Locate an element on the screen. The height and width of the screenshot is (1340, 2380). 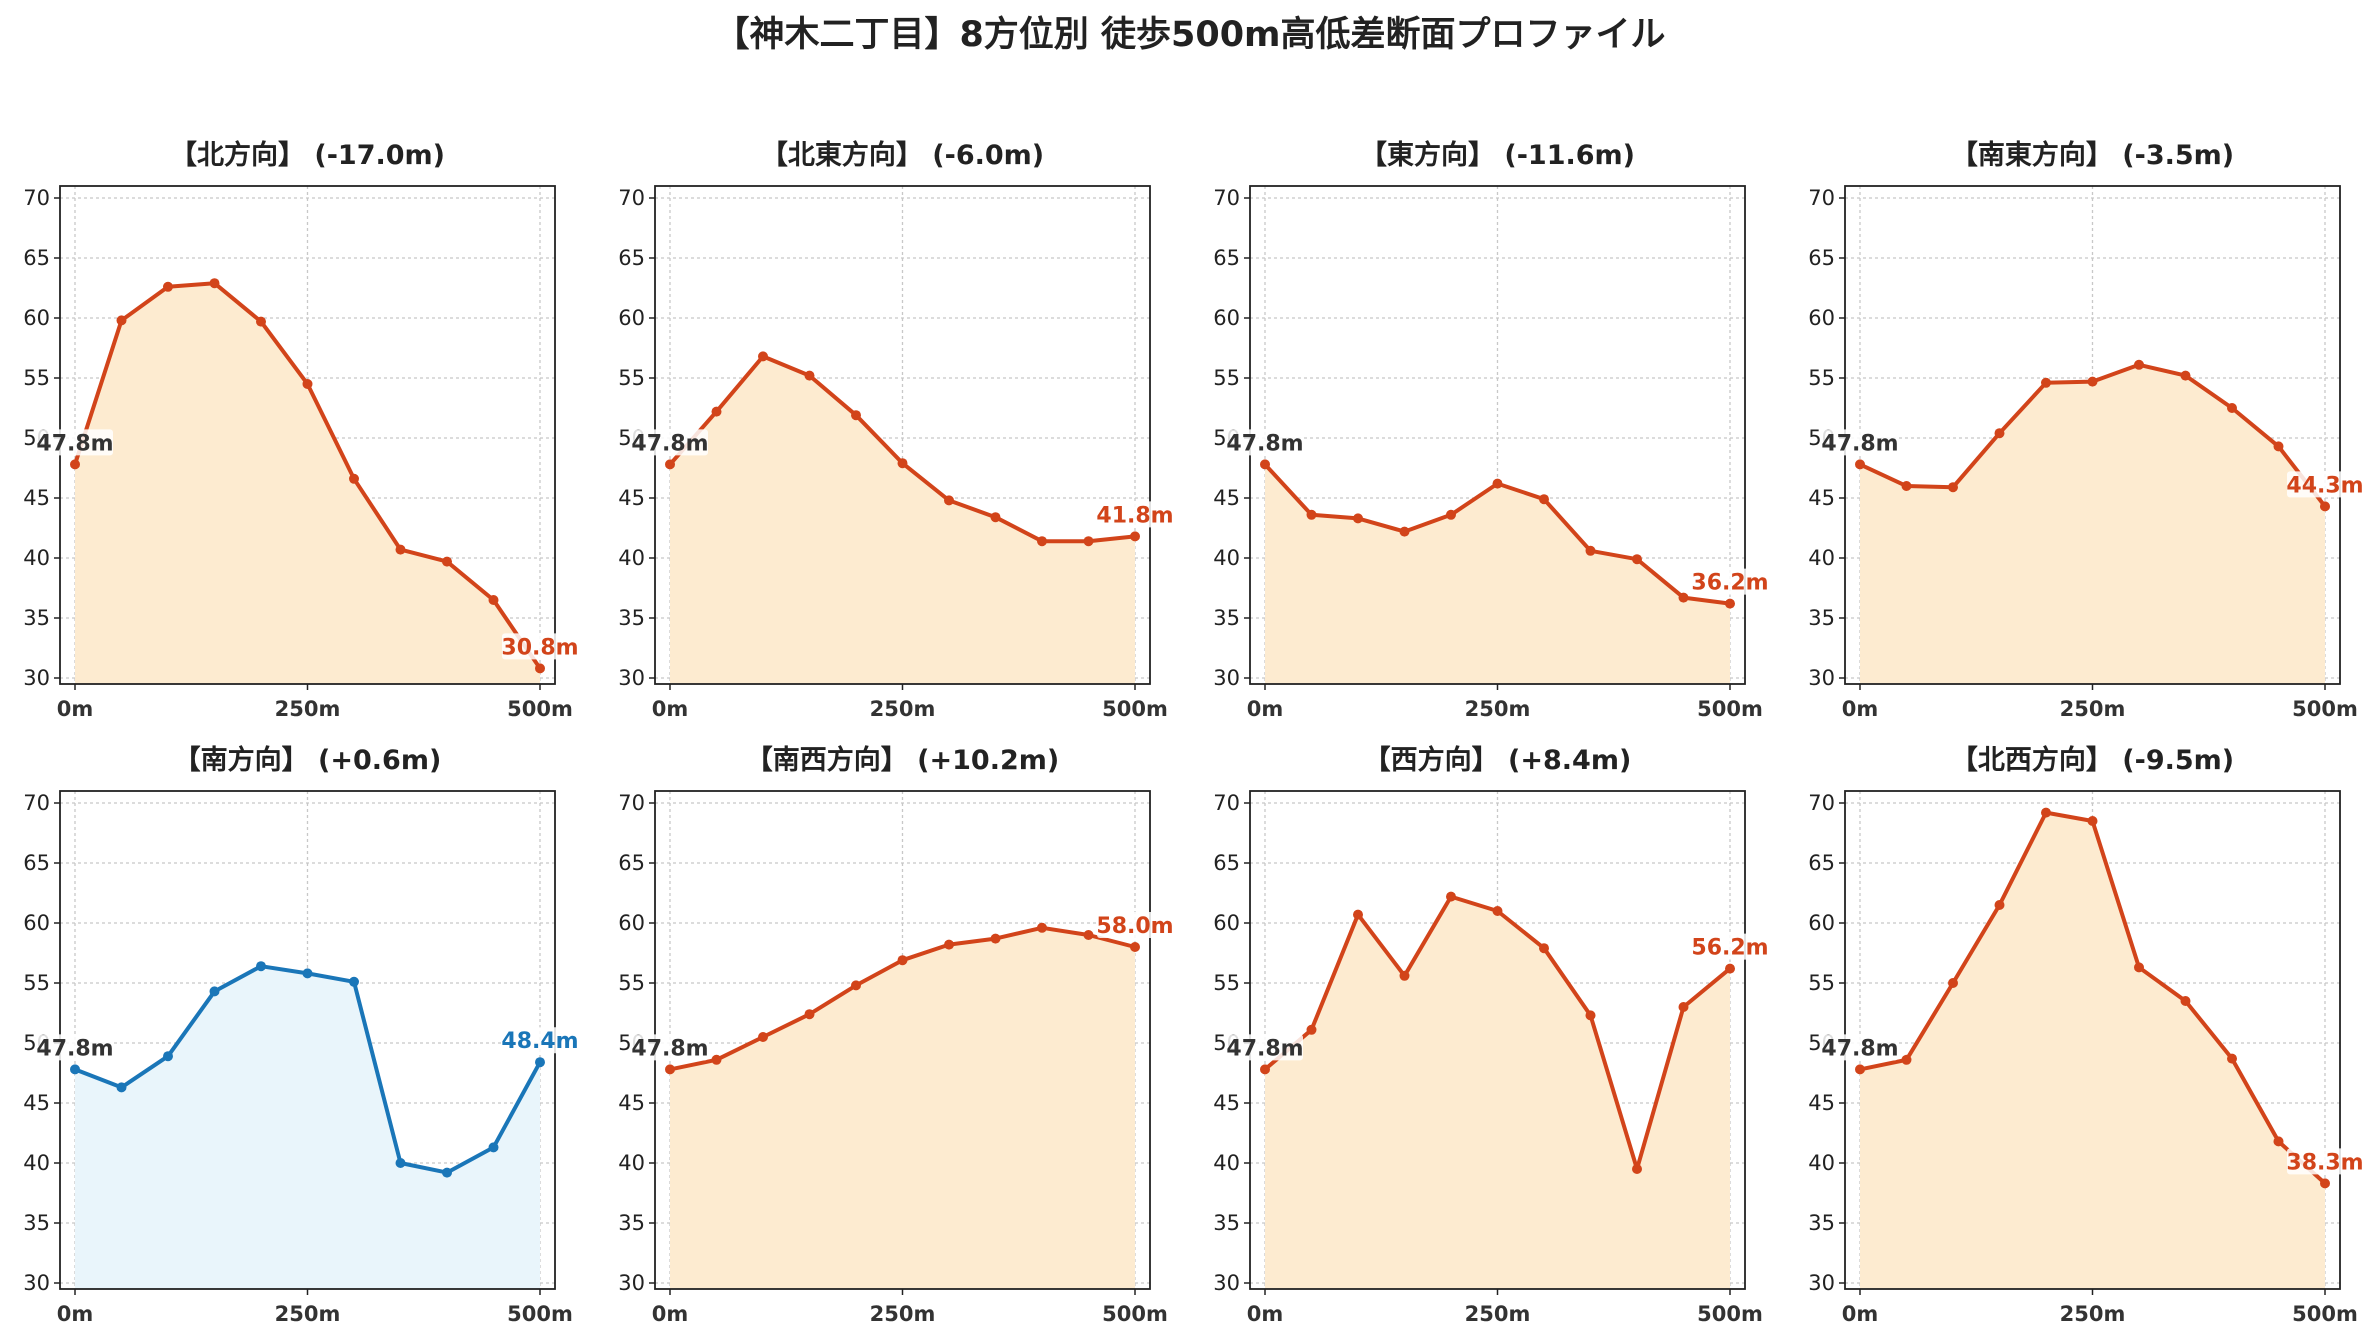
end-value-label: 36.2m is located at coordinates (1729, 583).